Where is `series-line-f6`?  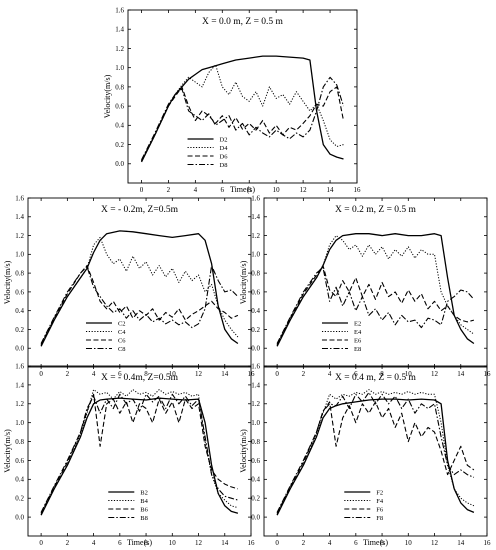 series-line-f6 is located at coordinates (375, 457).